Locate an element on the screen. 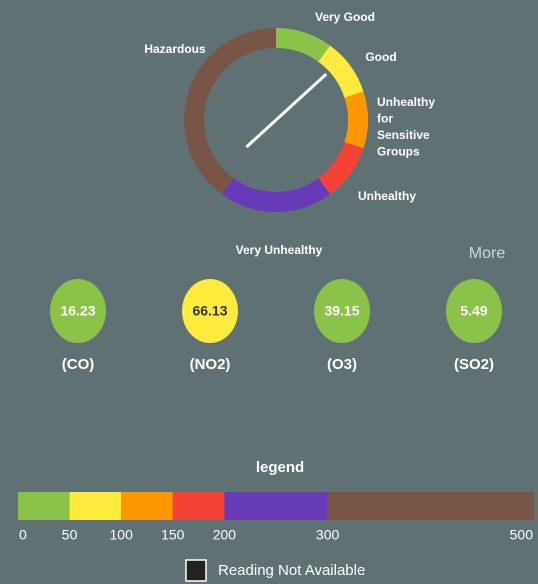  reading-name: (O3) is located at coordinates (342, 364).